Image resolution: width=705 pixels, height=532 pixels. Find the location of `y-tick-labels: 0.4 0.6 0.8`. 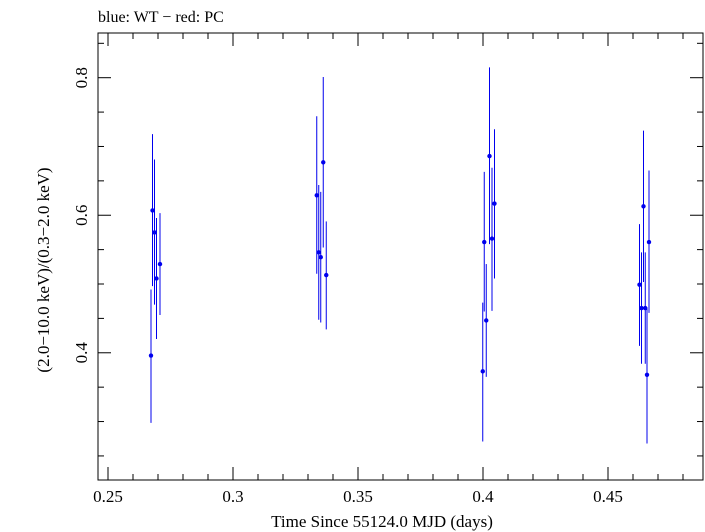

y-tick-labels: 0.4 0.6 0.8 is located at coordinates (81, 215).